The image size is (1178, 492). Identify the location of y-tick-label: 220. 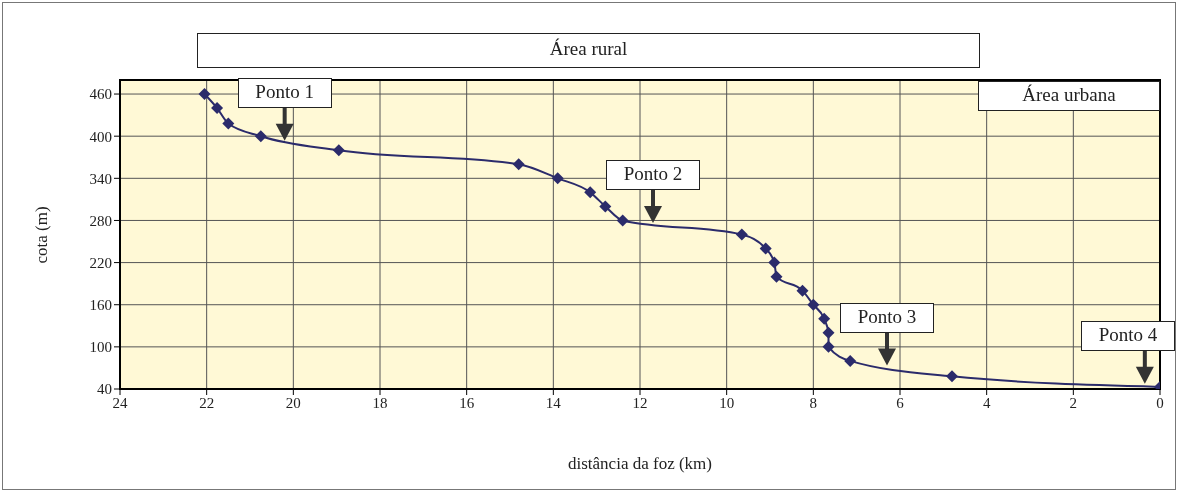
(100, 262).